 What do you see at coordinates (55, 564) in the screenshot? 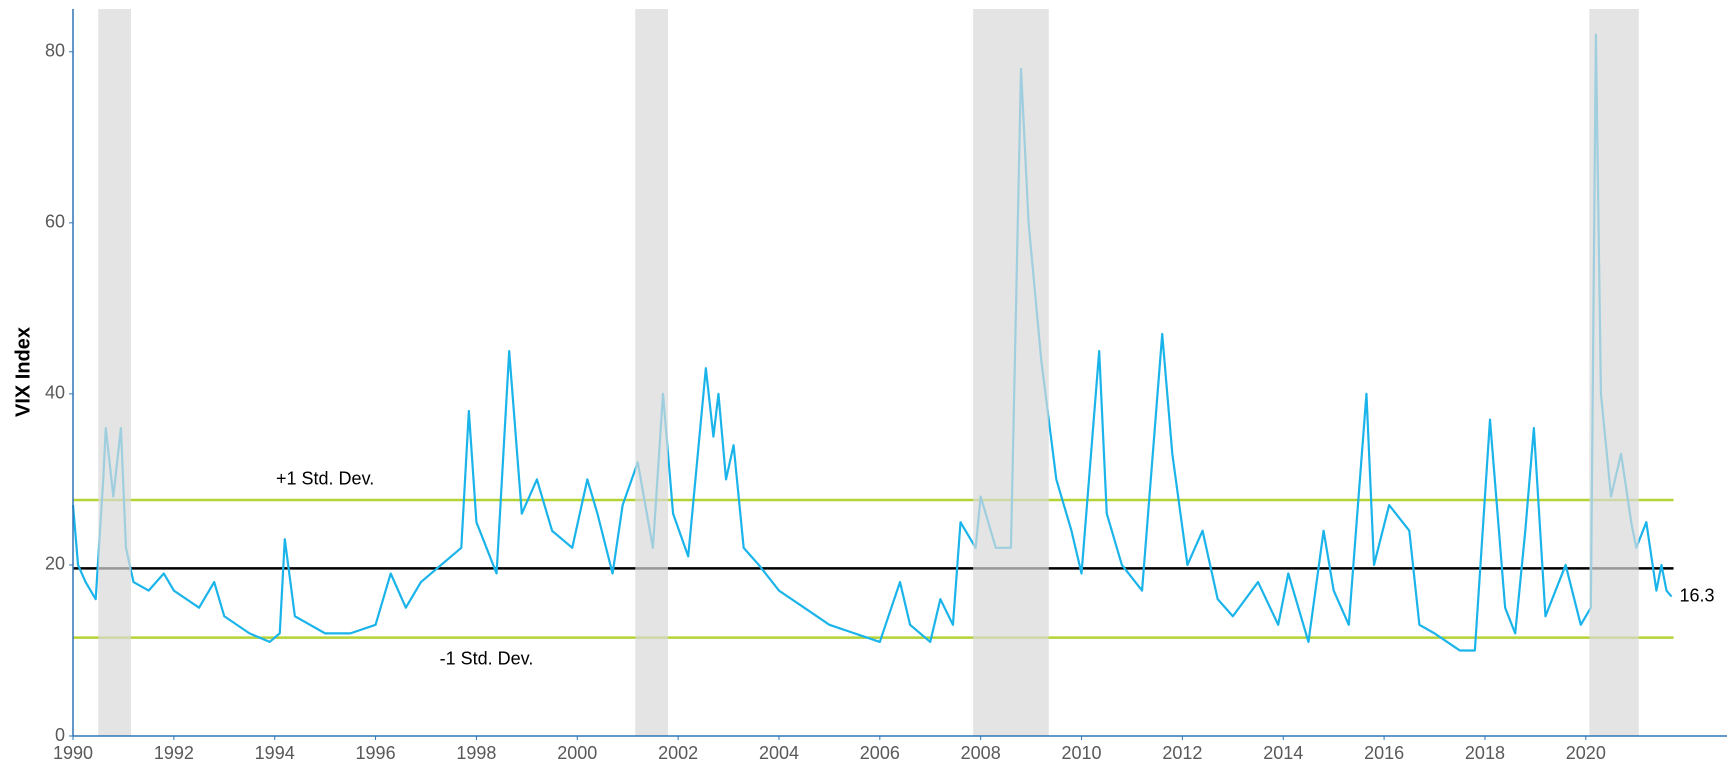
I see `y-tick-label: 20` at bounding box center [55, 564].